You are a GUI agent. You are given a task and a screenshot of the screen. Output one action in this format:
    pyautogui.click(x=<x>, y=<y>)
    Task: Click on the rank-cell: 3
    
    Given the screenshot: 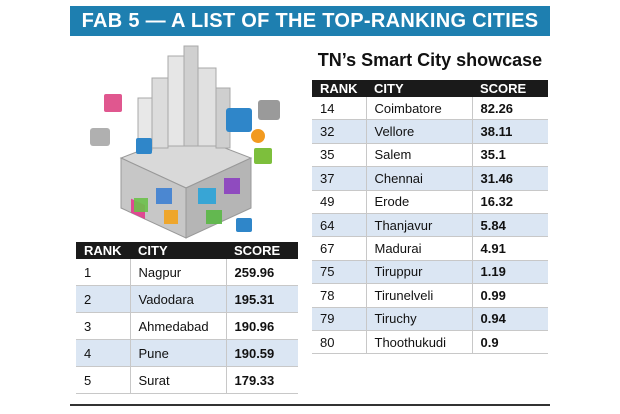 What is the action you would take?
    pyautogui.click(x=103, y=326)
    